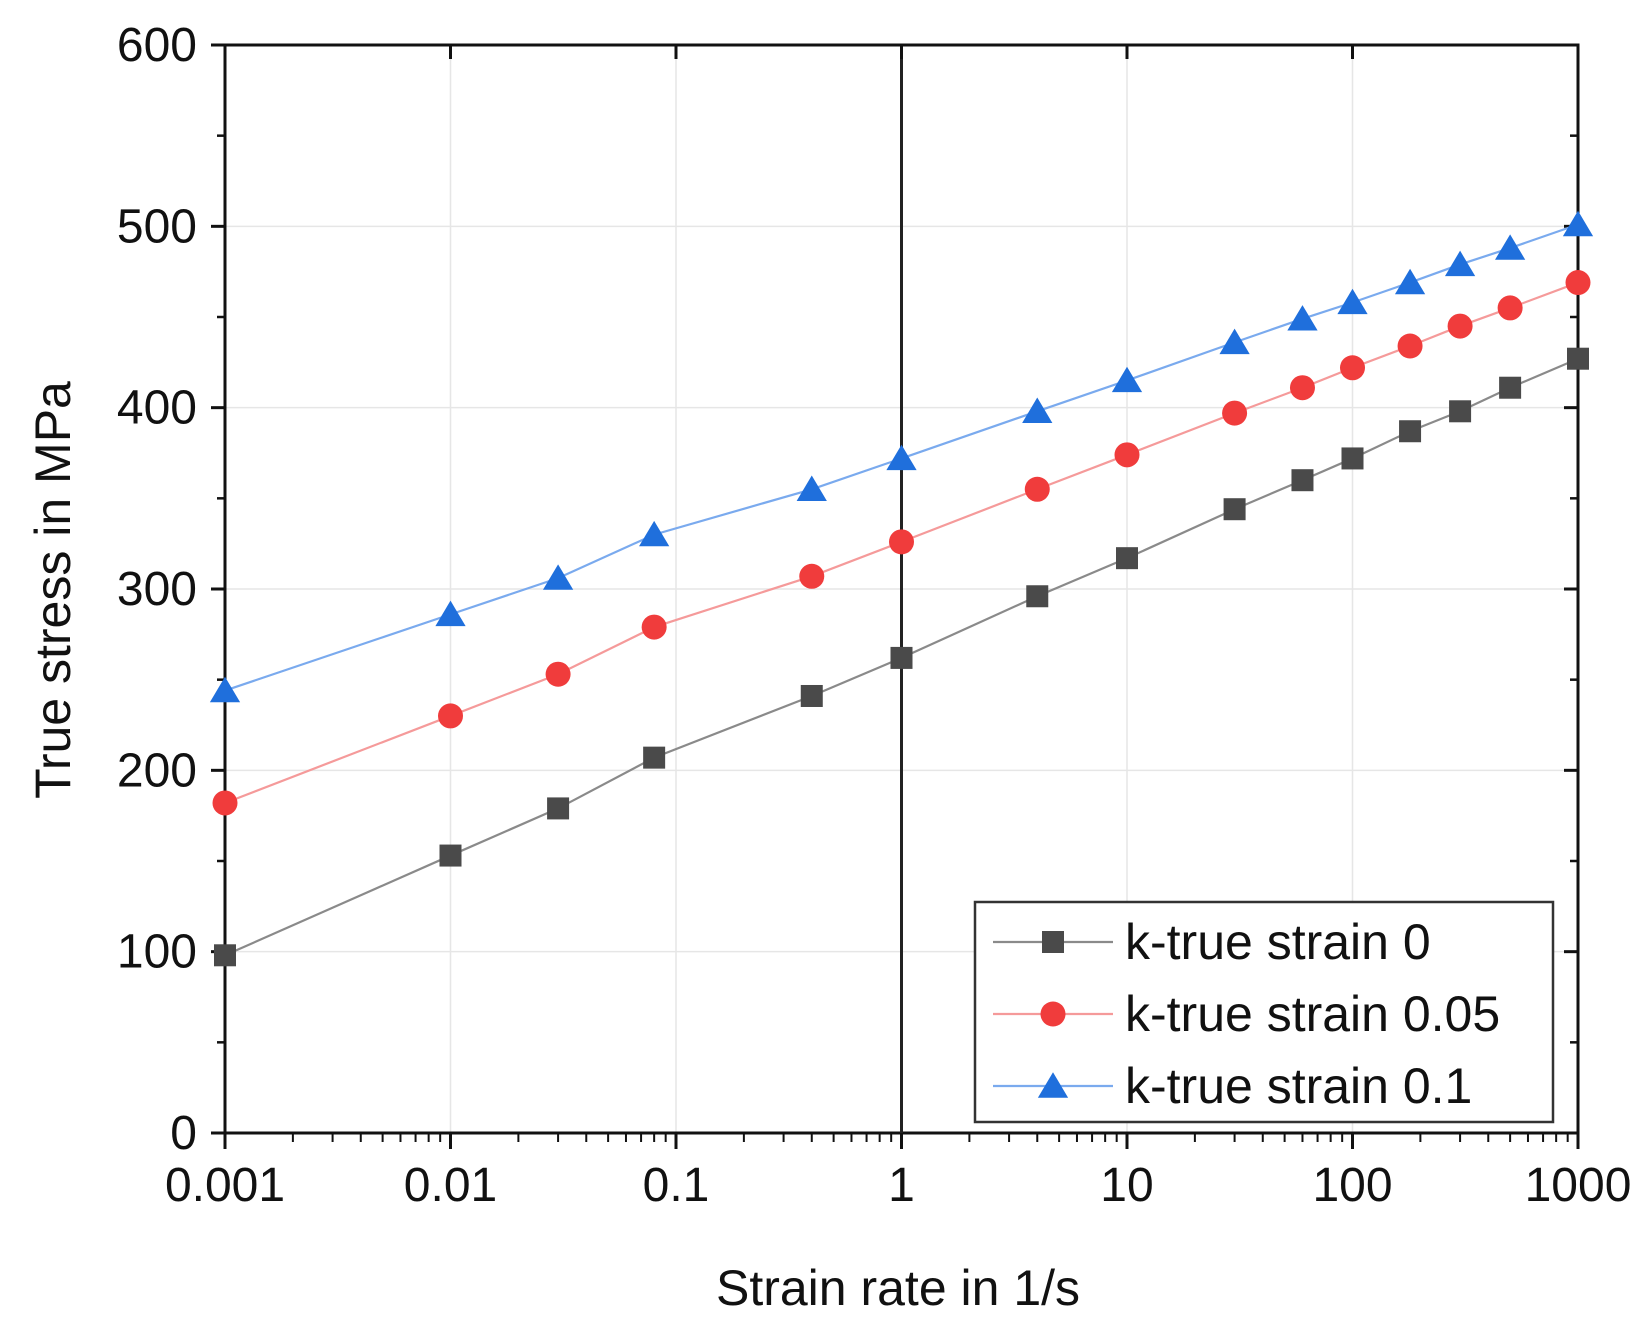 Image resolution: width=1651 pixels, height=1340 pixels. I want to click on legend-item: k-true strain 0, so click(1212, 942).